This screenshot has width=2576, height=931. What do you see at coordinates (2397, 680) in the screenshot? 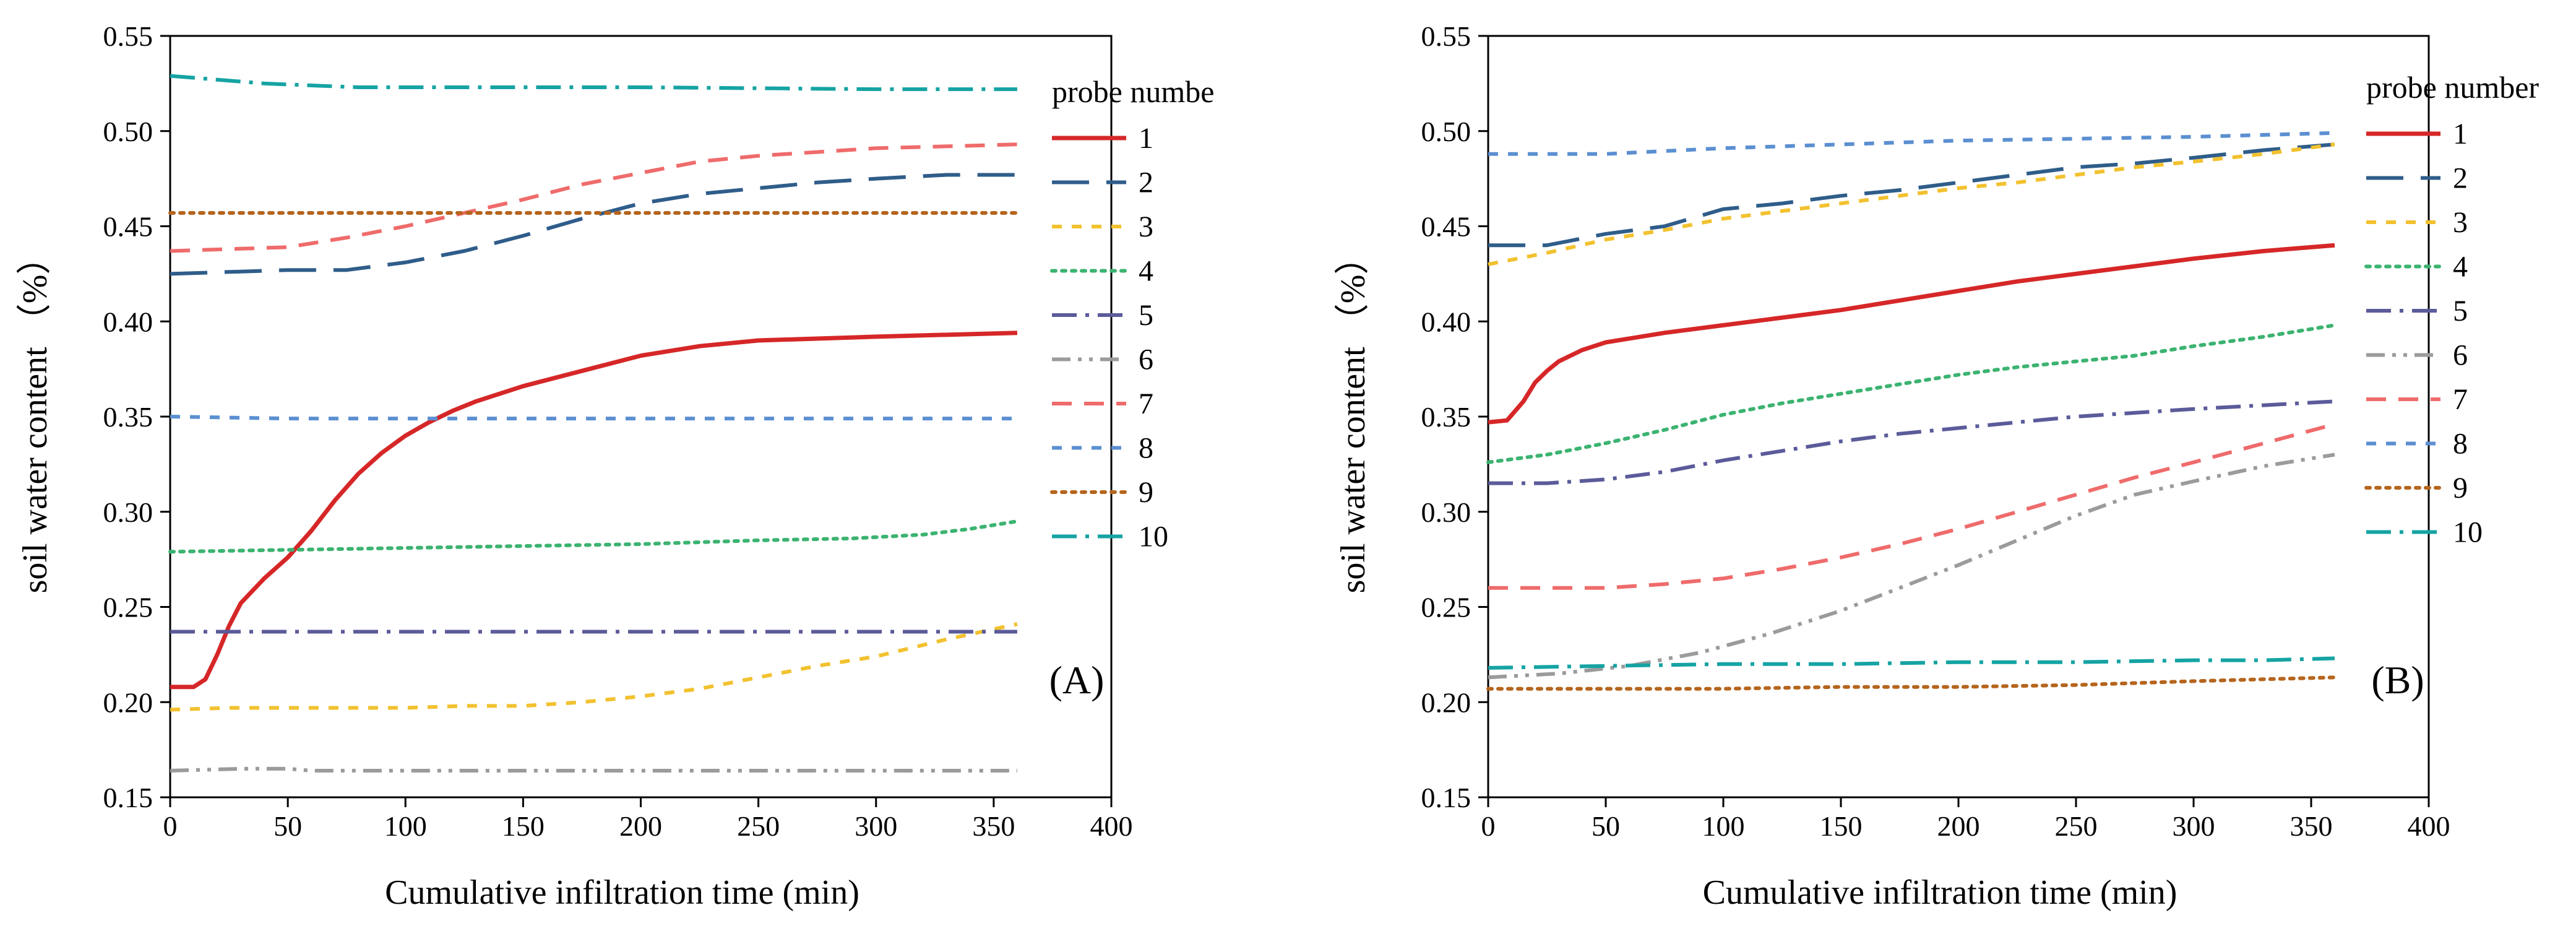
I see `panel-label: (B)` at bounding box center [2397, 680].